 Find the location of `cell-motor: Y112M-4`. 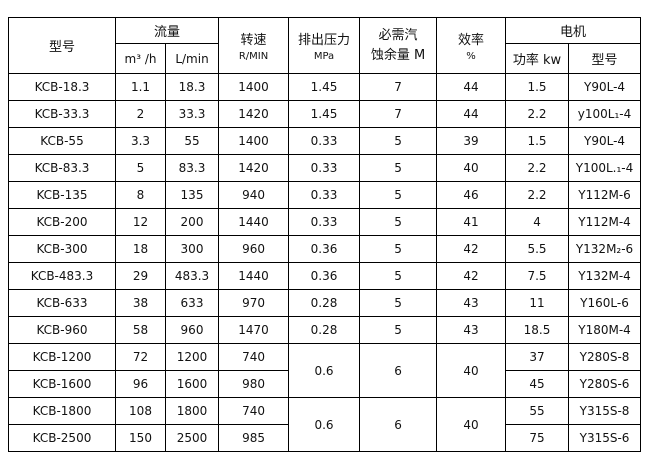

cell-motor: Y112M-4 is located at coordinates (605, 222).